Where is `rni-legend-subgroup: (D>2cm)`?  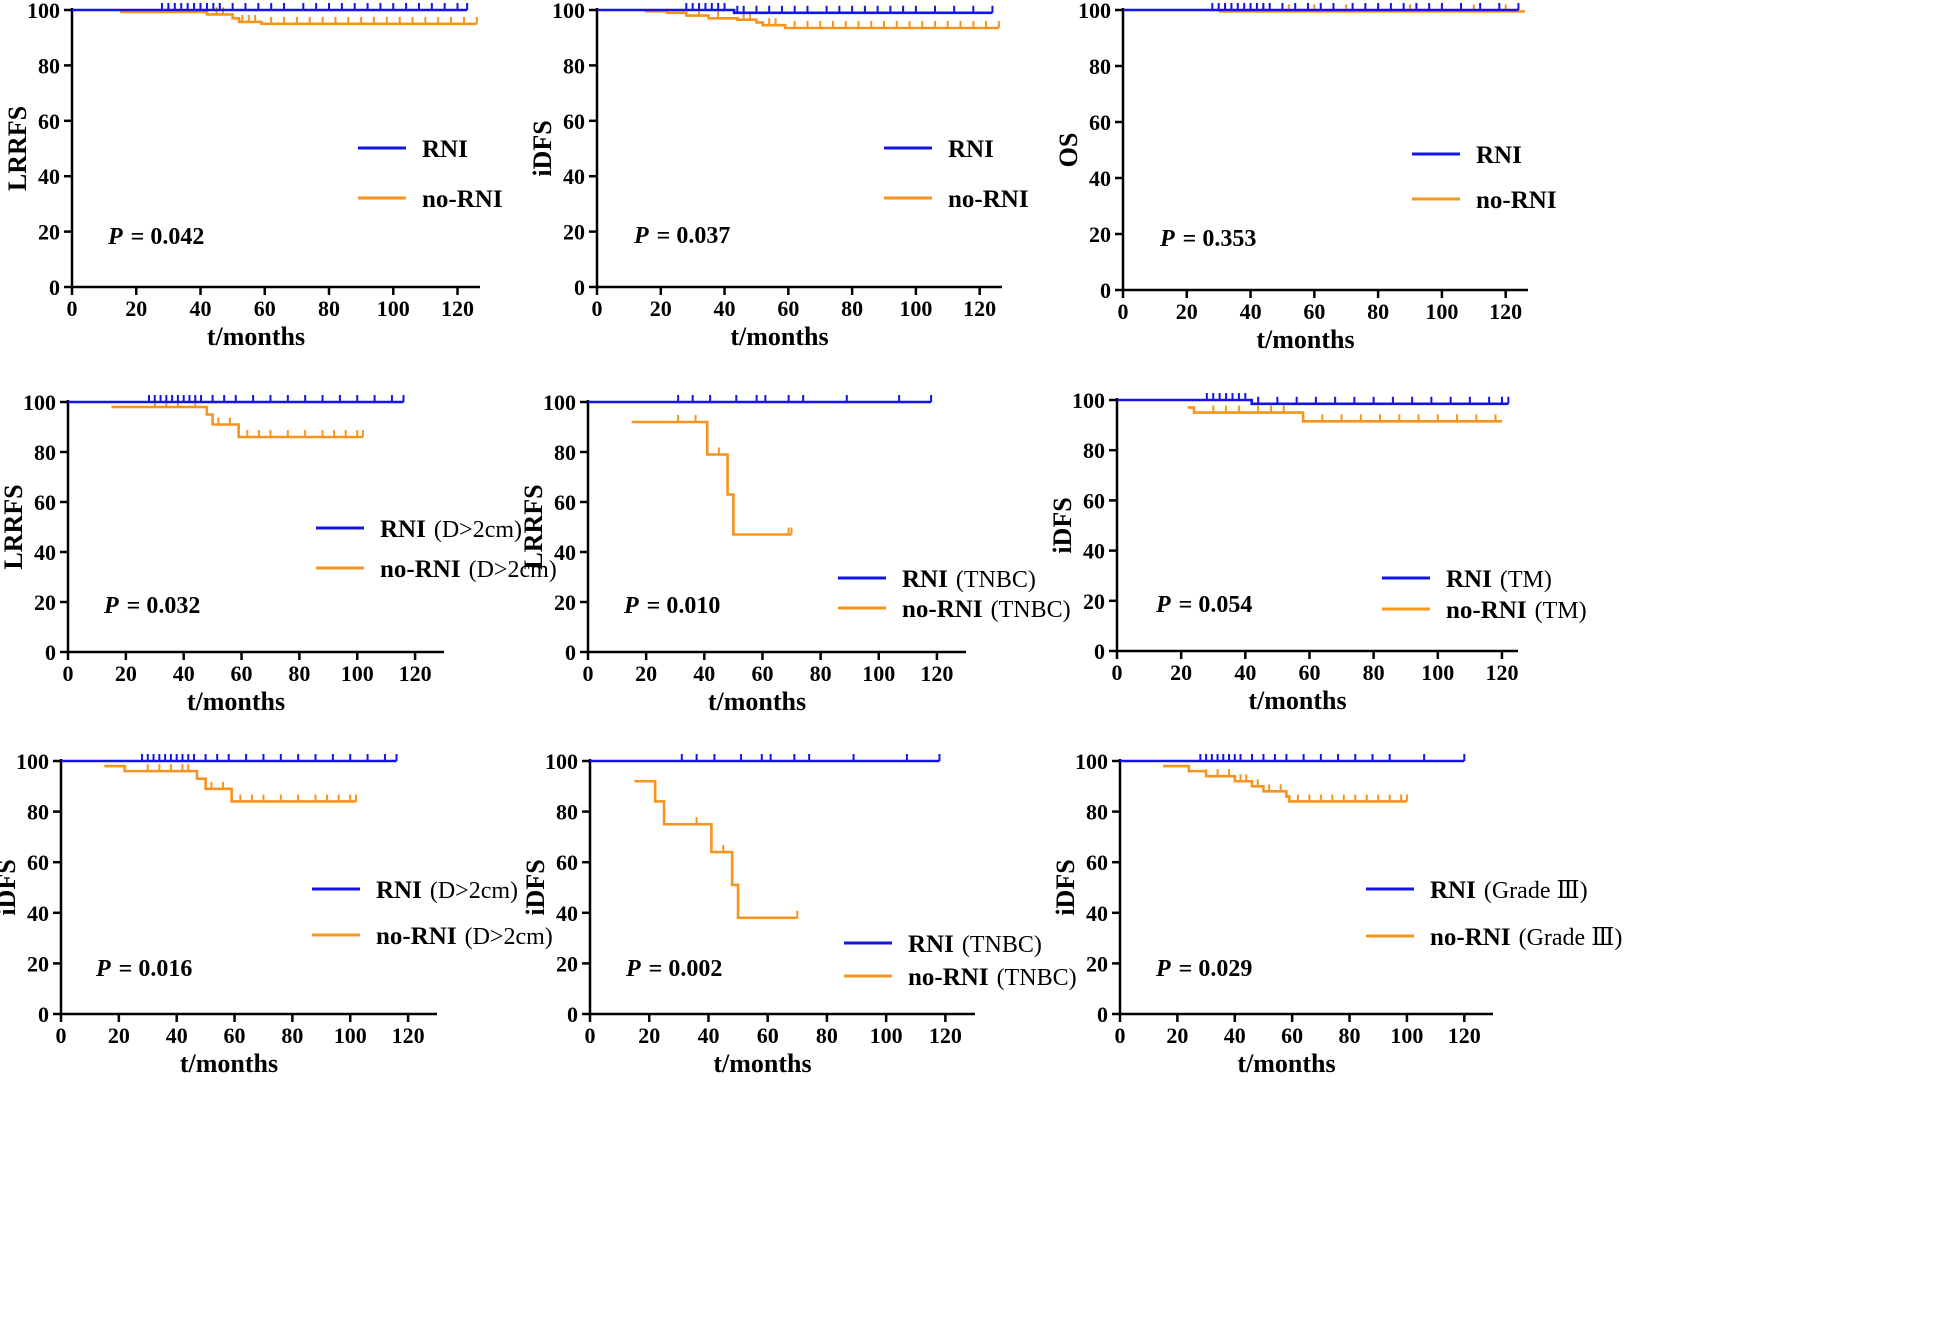
rni-legend-subgroup: (D>2cm) is located at coordinates (474, 891).